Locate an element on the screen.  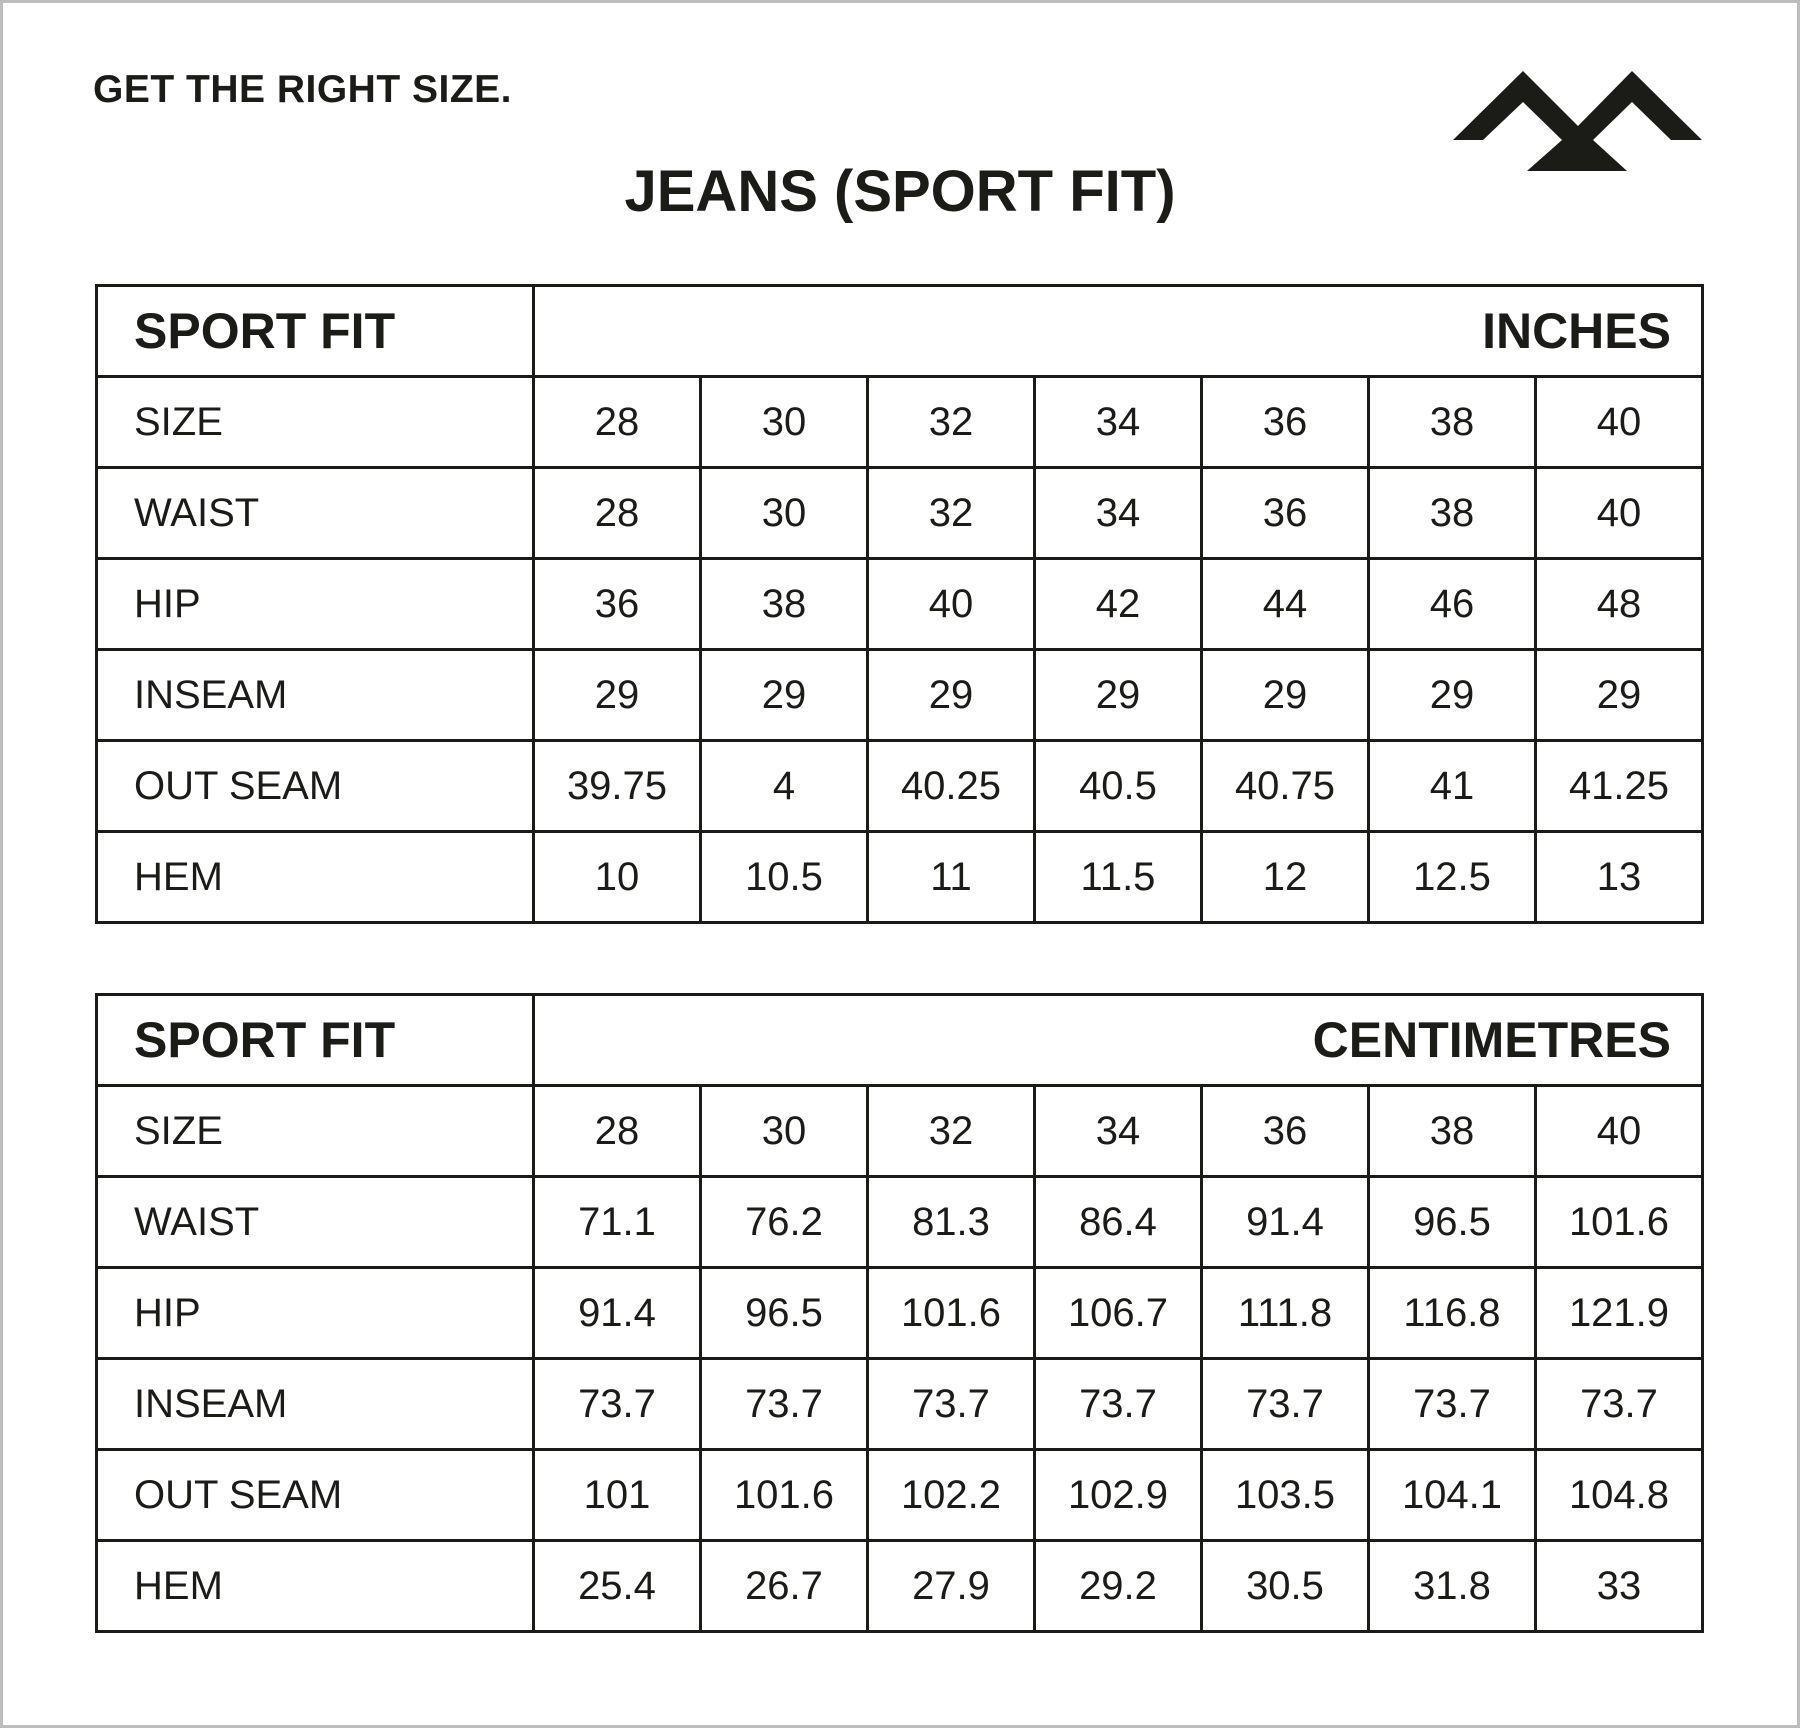
table-cell: 13 is located at coordinates (1619, 877).